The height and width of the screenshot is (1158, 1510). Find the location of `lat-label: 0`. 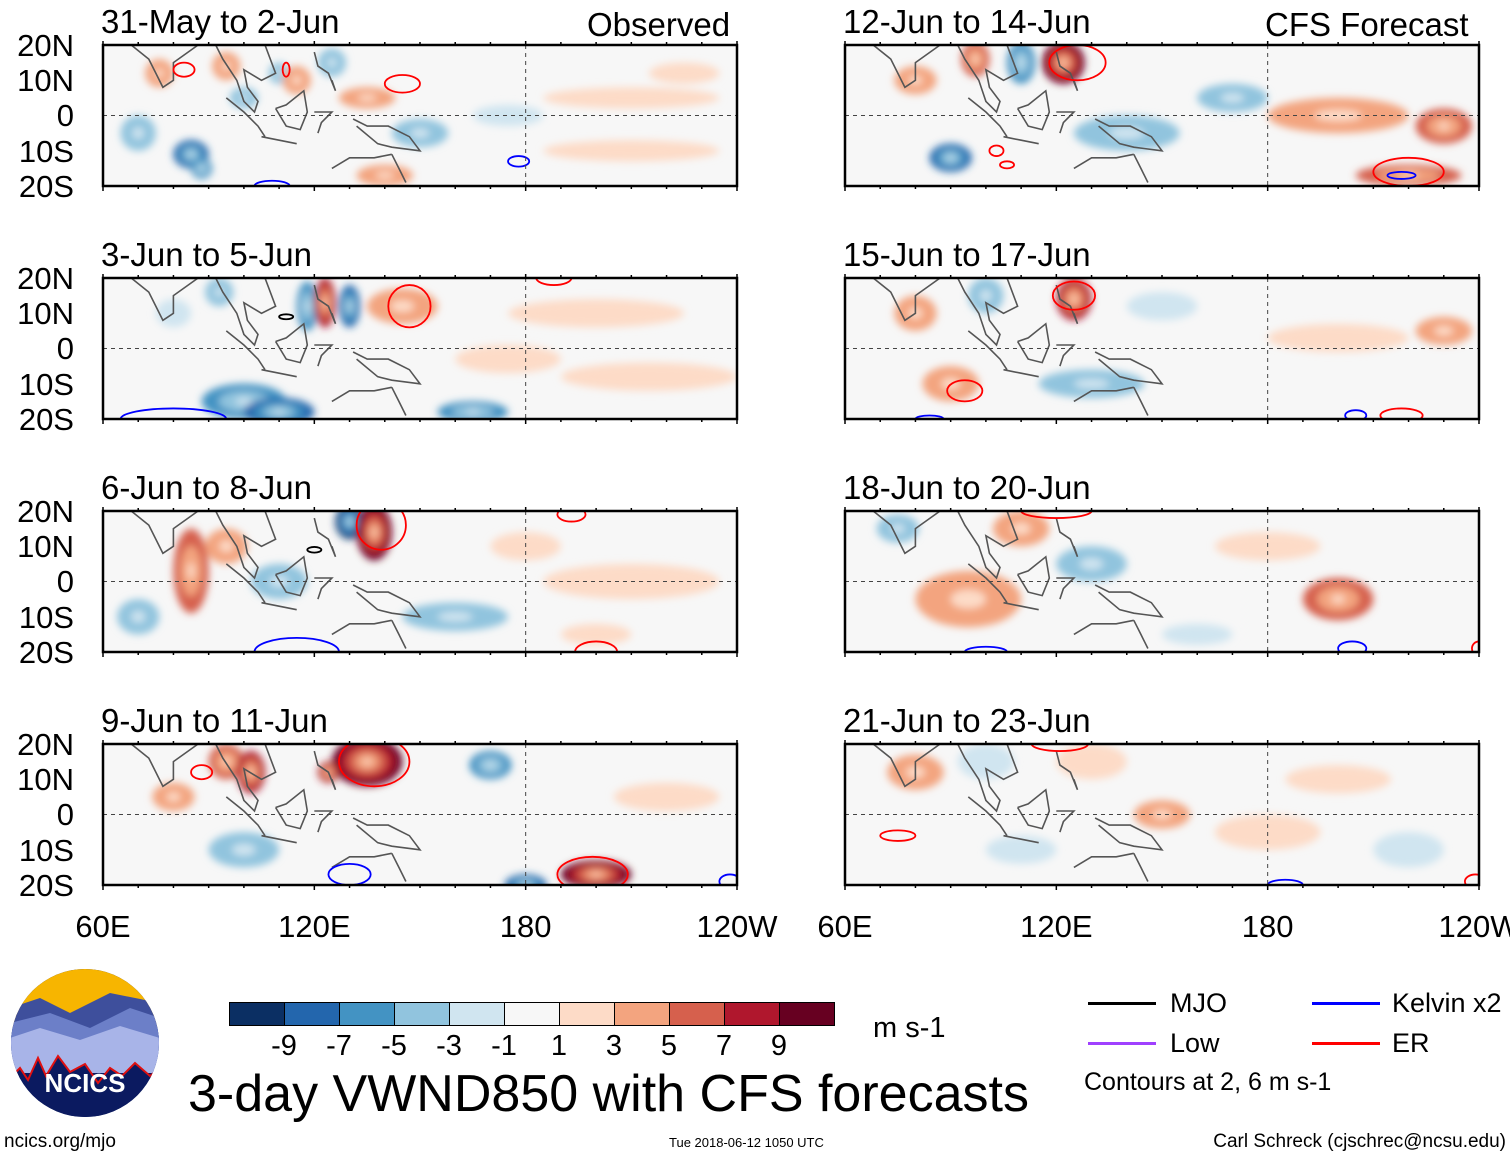

lat-label: 0 is located at coordinates (65, 116).